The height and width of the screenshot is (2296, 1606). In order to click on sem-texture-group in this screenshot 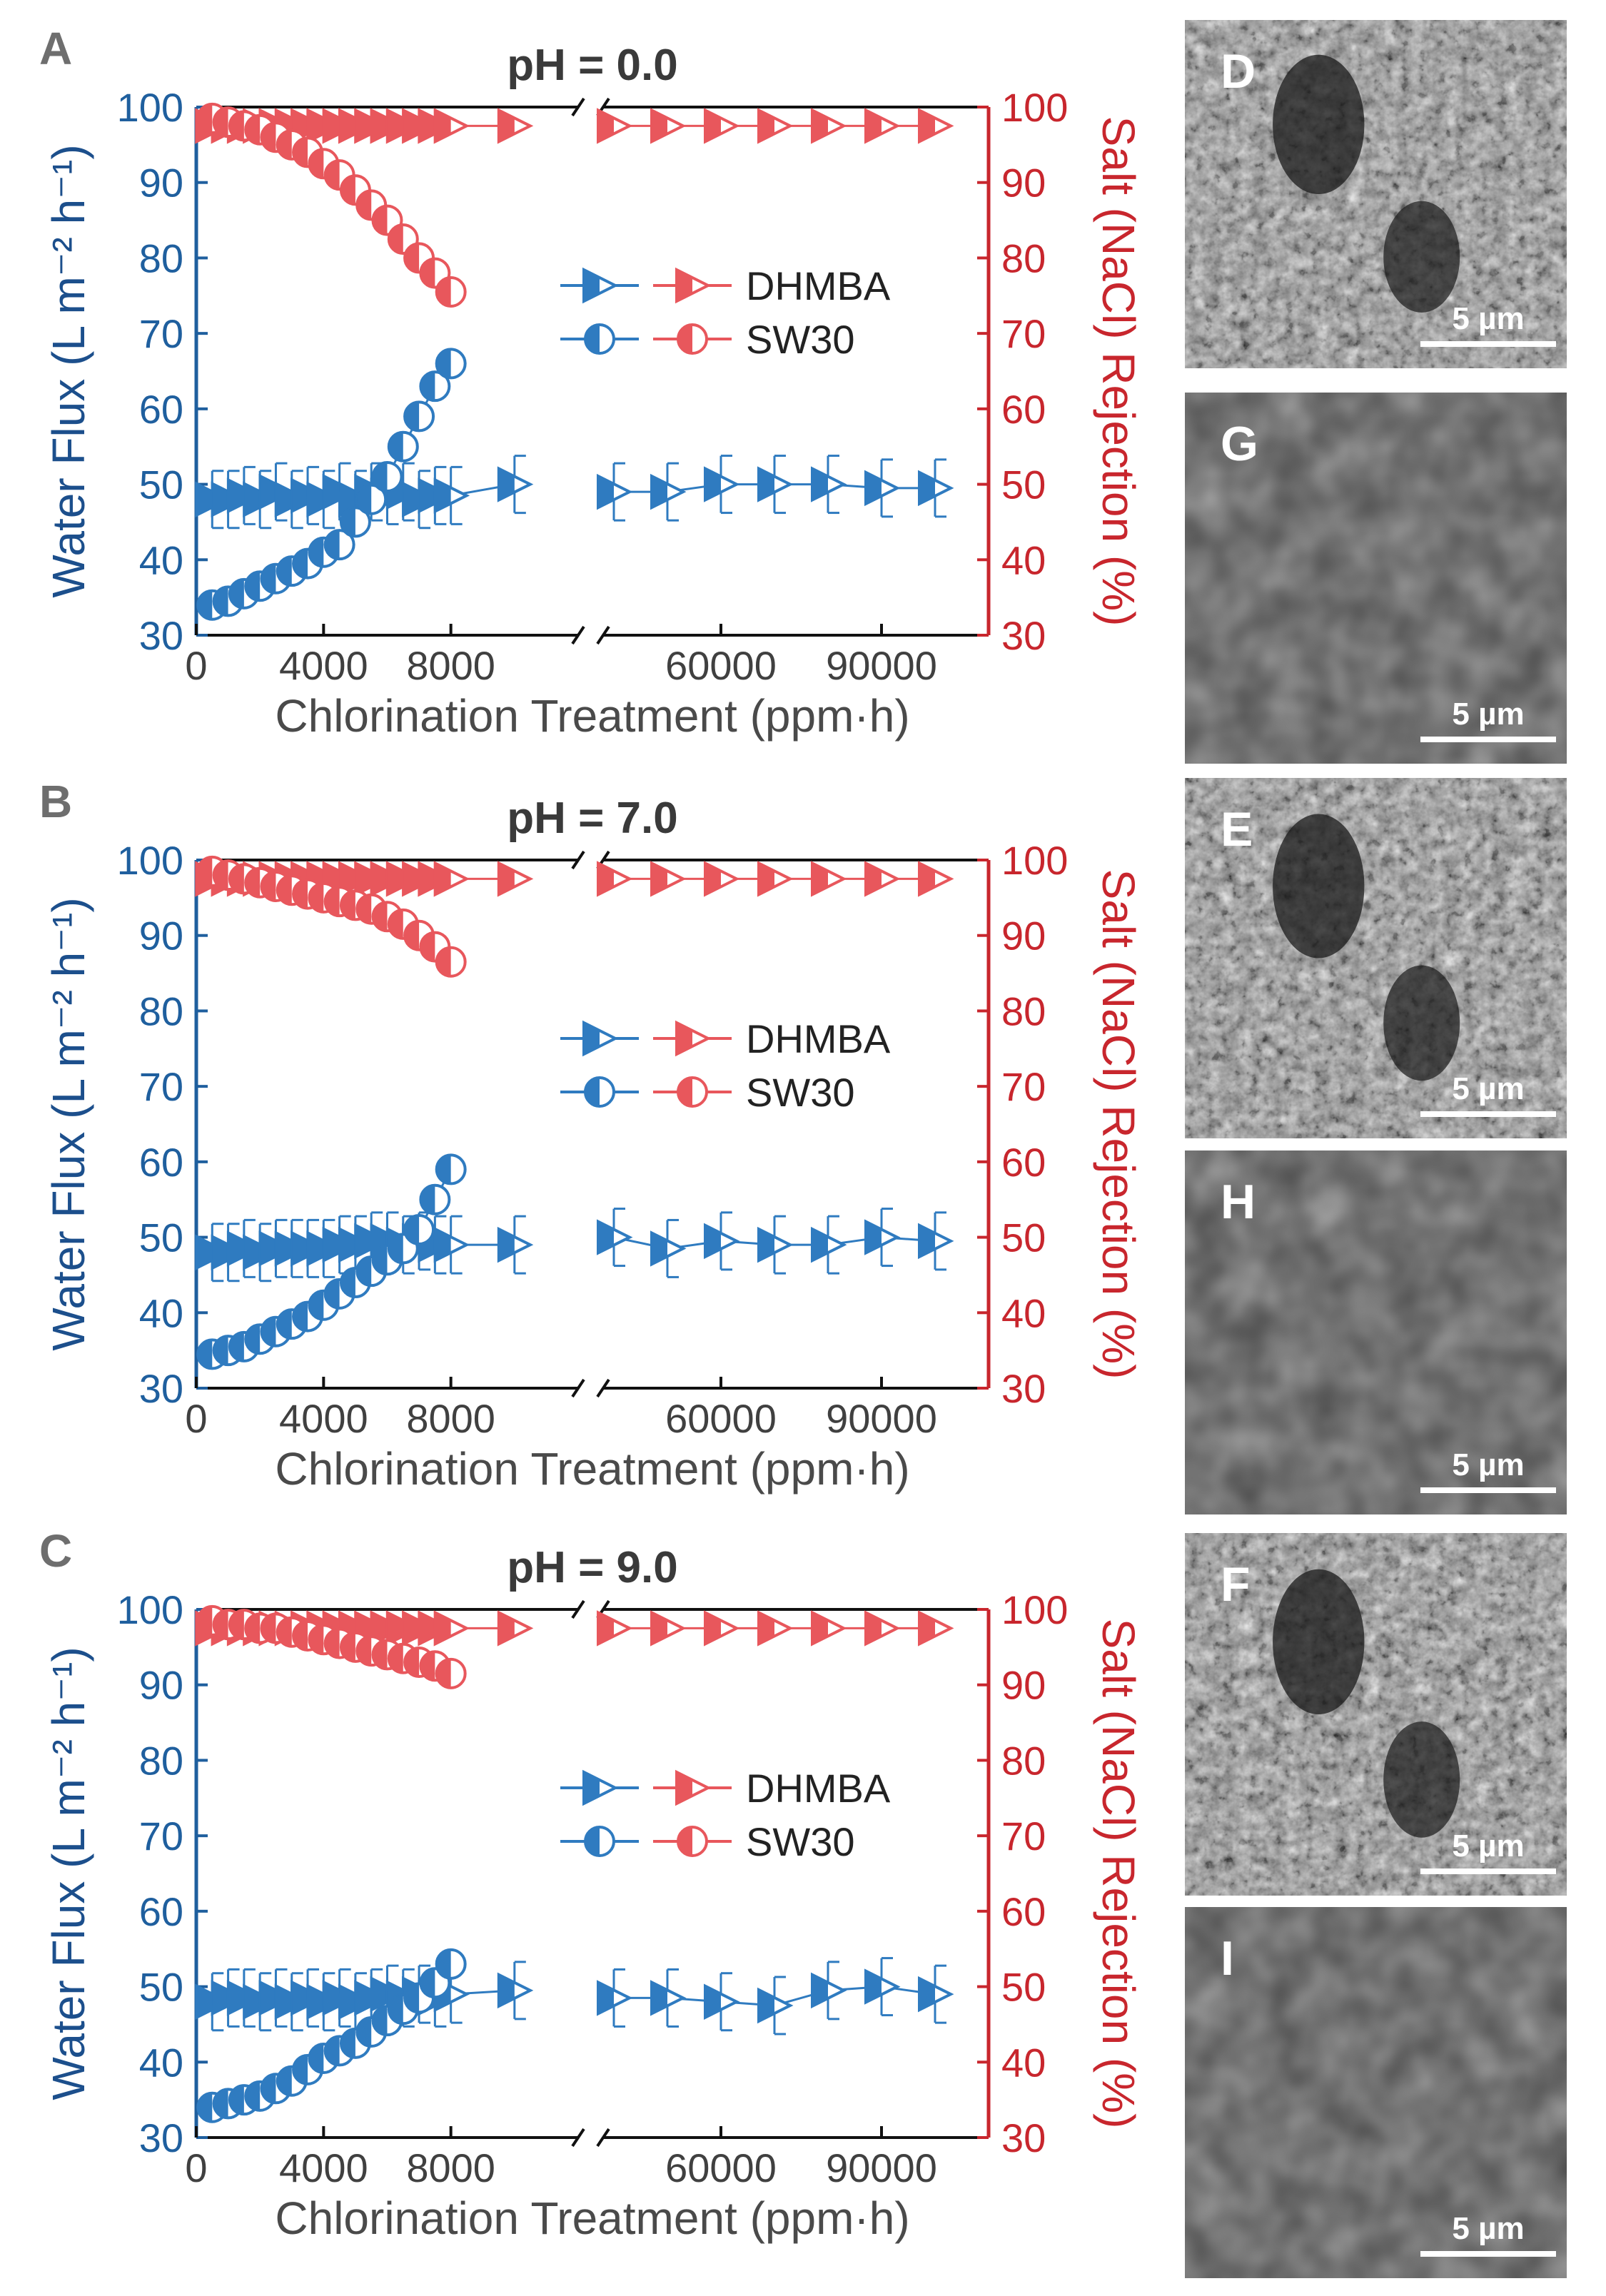, I will do `click(1376, 1332)`.